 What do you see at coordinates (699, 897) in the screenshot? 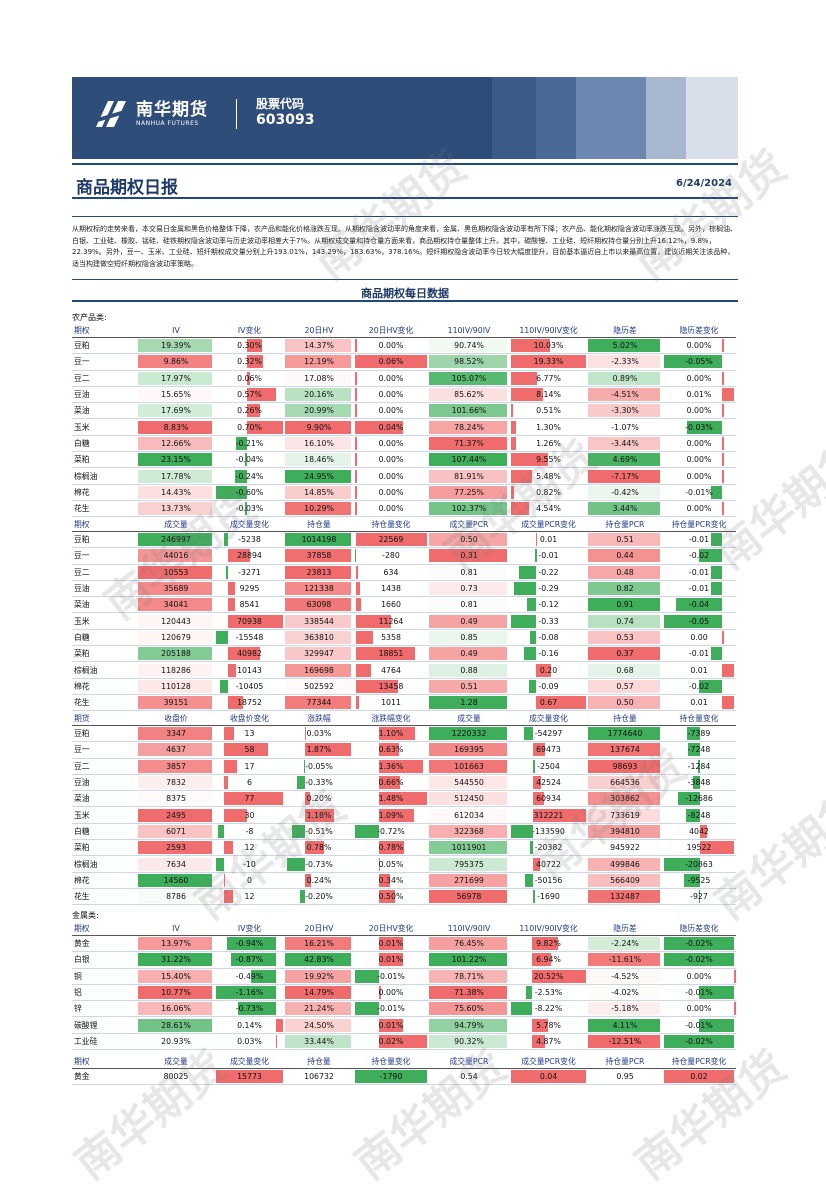
I see `data-cell: -927` at bounding box center [699, 897].